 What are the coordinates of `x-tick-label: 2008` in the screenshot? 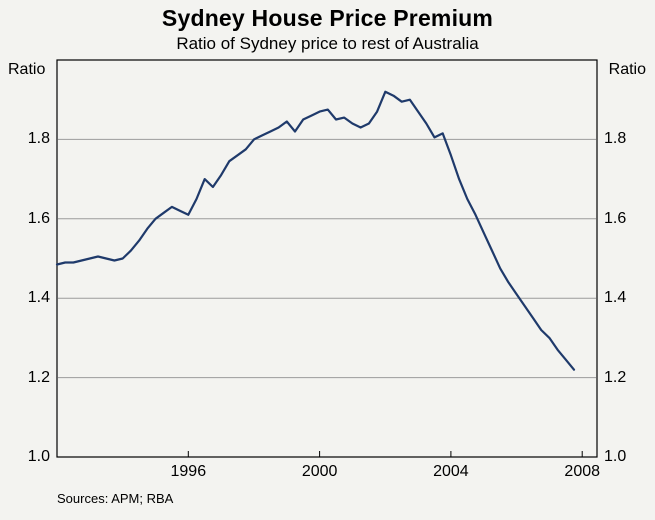 It's located at (582, 471).